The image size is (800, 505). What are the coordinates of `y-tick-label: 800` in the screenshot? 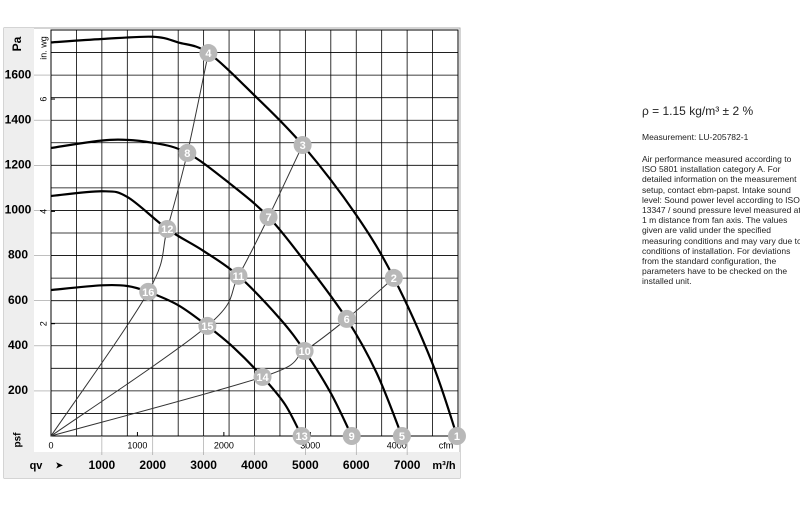 It's located at (18, 255).